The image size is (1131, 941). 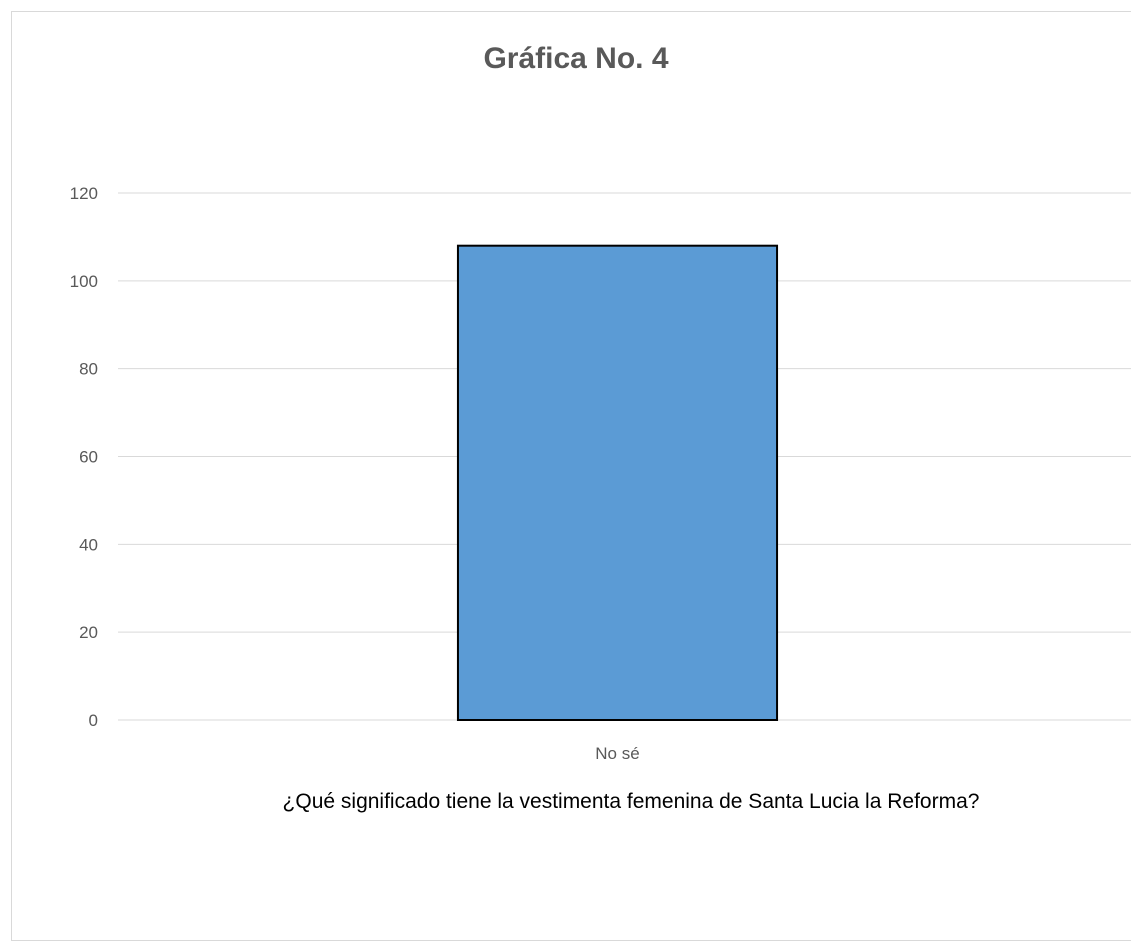 I want to click on y-tick-label: 20, so click(x=88, y=632).